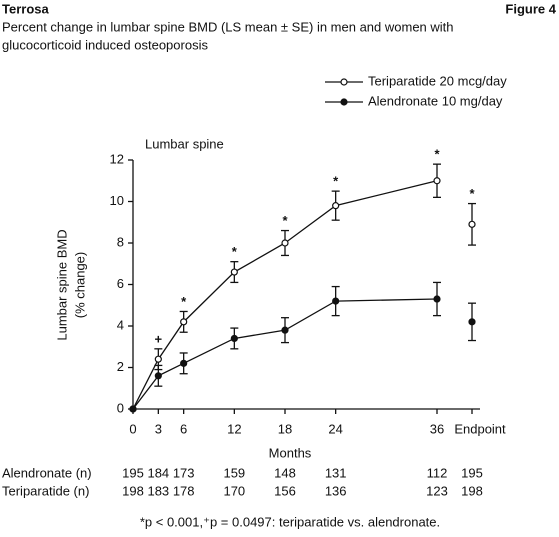 This screenshot has height=537, width=559. What do you see at coordinates (184, 143) in the screenshot?
I see `panel-title: Lumbar spine` at bounding box center [184, 143].